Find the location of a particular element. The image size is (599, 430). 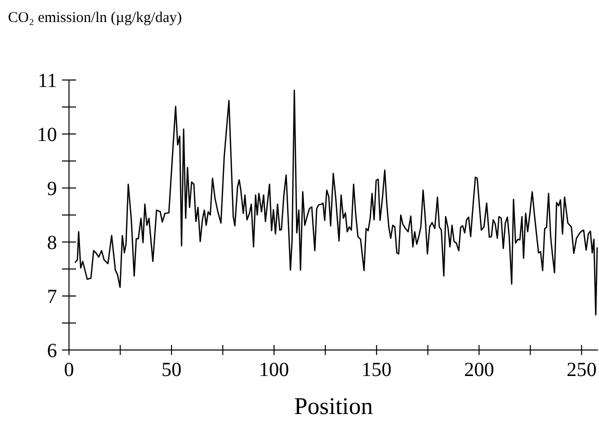

y-tick-label: 11 is located at coordinates (47, 81).